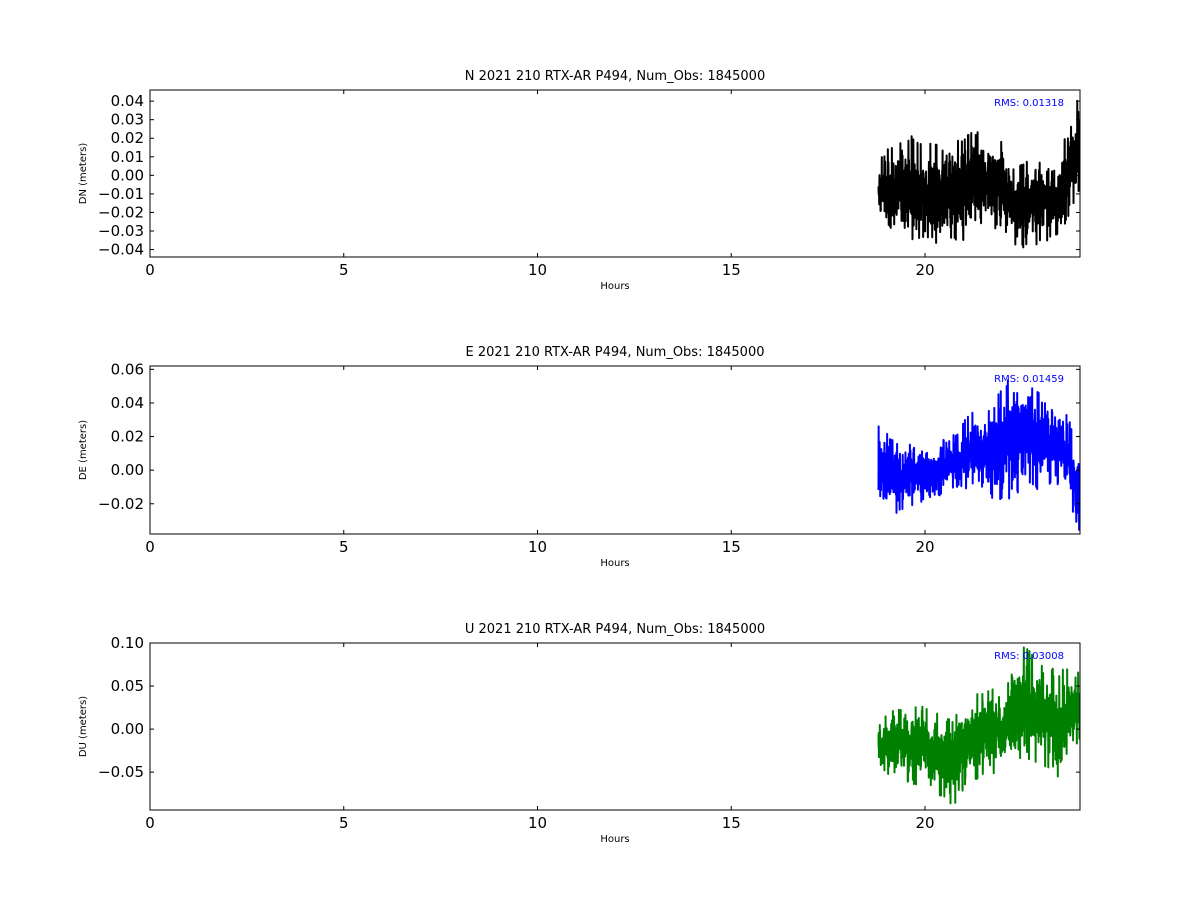 The height and width of the screenshot is (900, 1200). Describe the element at coordinates (615, 629) in the screenshot. I see `chart-title: U 2021 210 RTX-AR P494, Num_Obs: 1845000` at that location.